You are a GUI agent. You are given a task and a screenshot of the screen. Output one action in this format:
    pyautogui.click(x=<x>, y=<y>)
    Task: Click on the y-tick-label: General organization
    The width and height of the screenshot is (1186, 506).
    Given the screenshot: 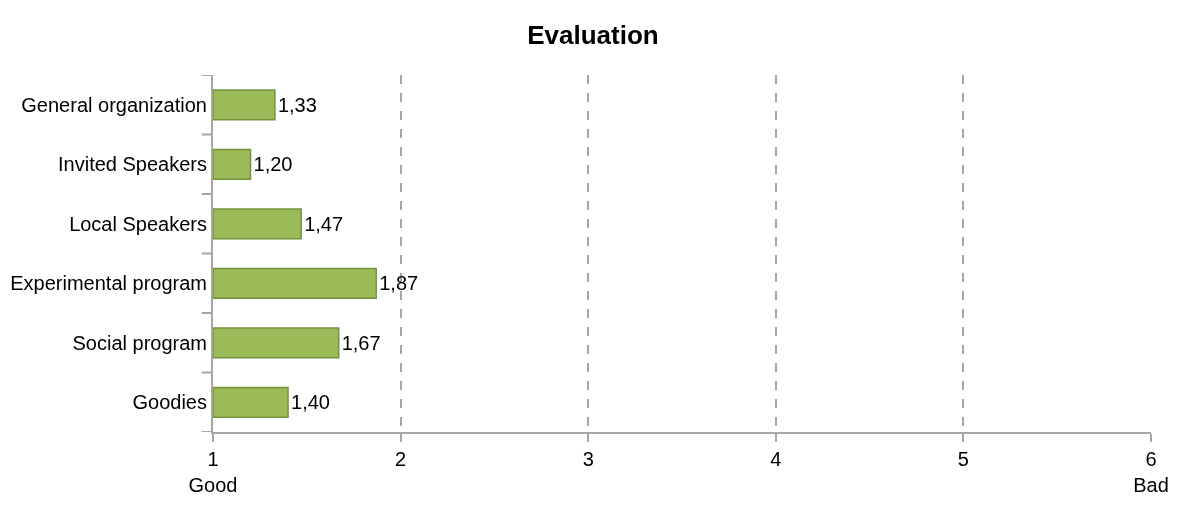 What is the action you would take?
    pyautogui.click(x=114, y=104)
    